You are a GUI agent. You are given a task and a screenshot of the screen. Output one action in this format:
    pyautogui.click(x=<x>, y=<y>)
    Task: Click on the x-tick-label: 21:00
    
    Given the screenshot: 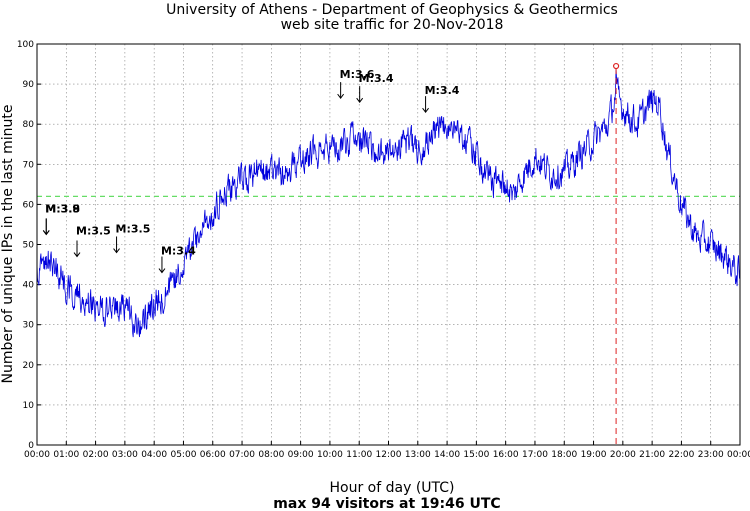 What is the action you would take?
    pyautogui.click(x=652, y=455)
    